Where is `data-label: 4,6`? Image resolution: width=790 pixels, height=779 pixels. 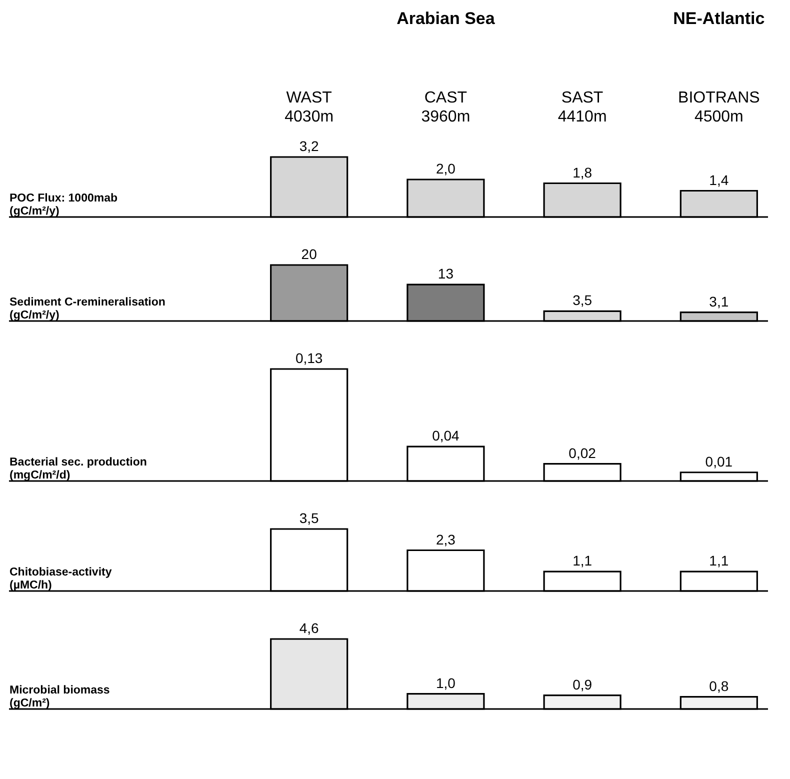
data-label: 4,6 is located at coordinates (309, 628).